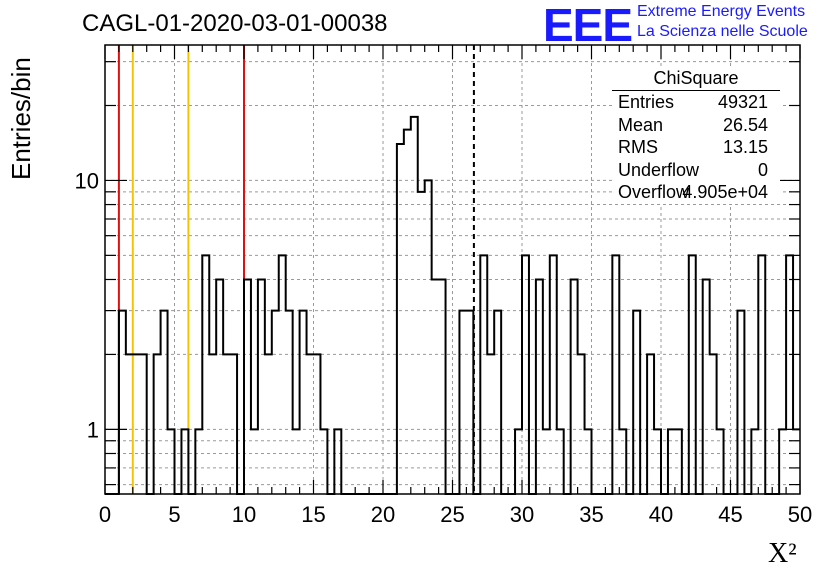 The image size is (836, 572). Describe the element at coordinates (696, 147) in the screenshot. I see `stats-row-rms: RMS 13.15` at that location.